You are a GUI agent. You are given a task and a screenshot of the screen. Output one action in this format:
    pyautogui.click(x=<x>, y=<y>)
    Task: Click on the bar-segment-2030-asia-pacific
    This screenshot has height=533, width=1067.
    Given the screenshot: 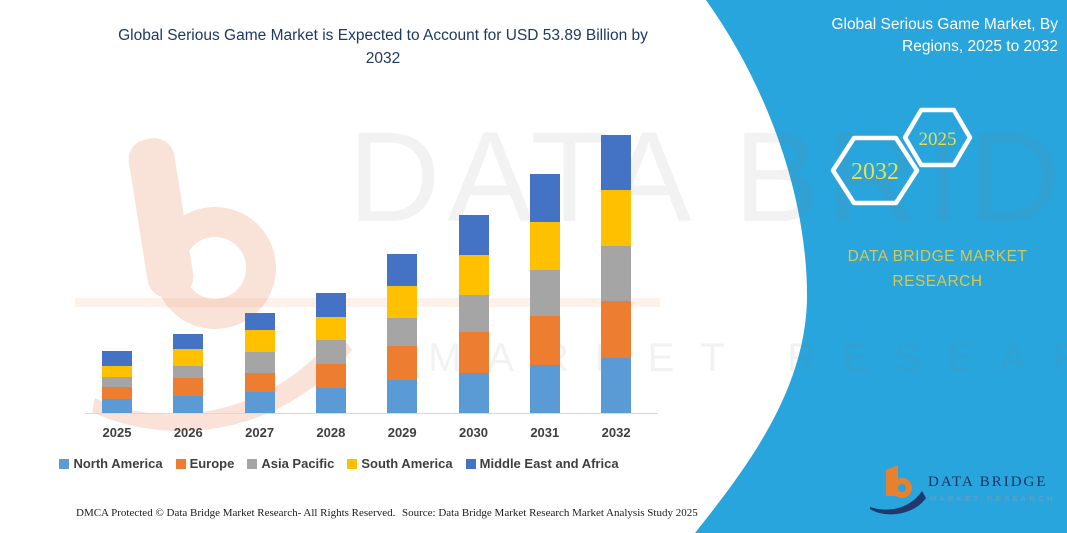 What is the action you would take?
    pyautogui.click(x=473, y=314)
    